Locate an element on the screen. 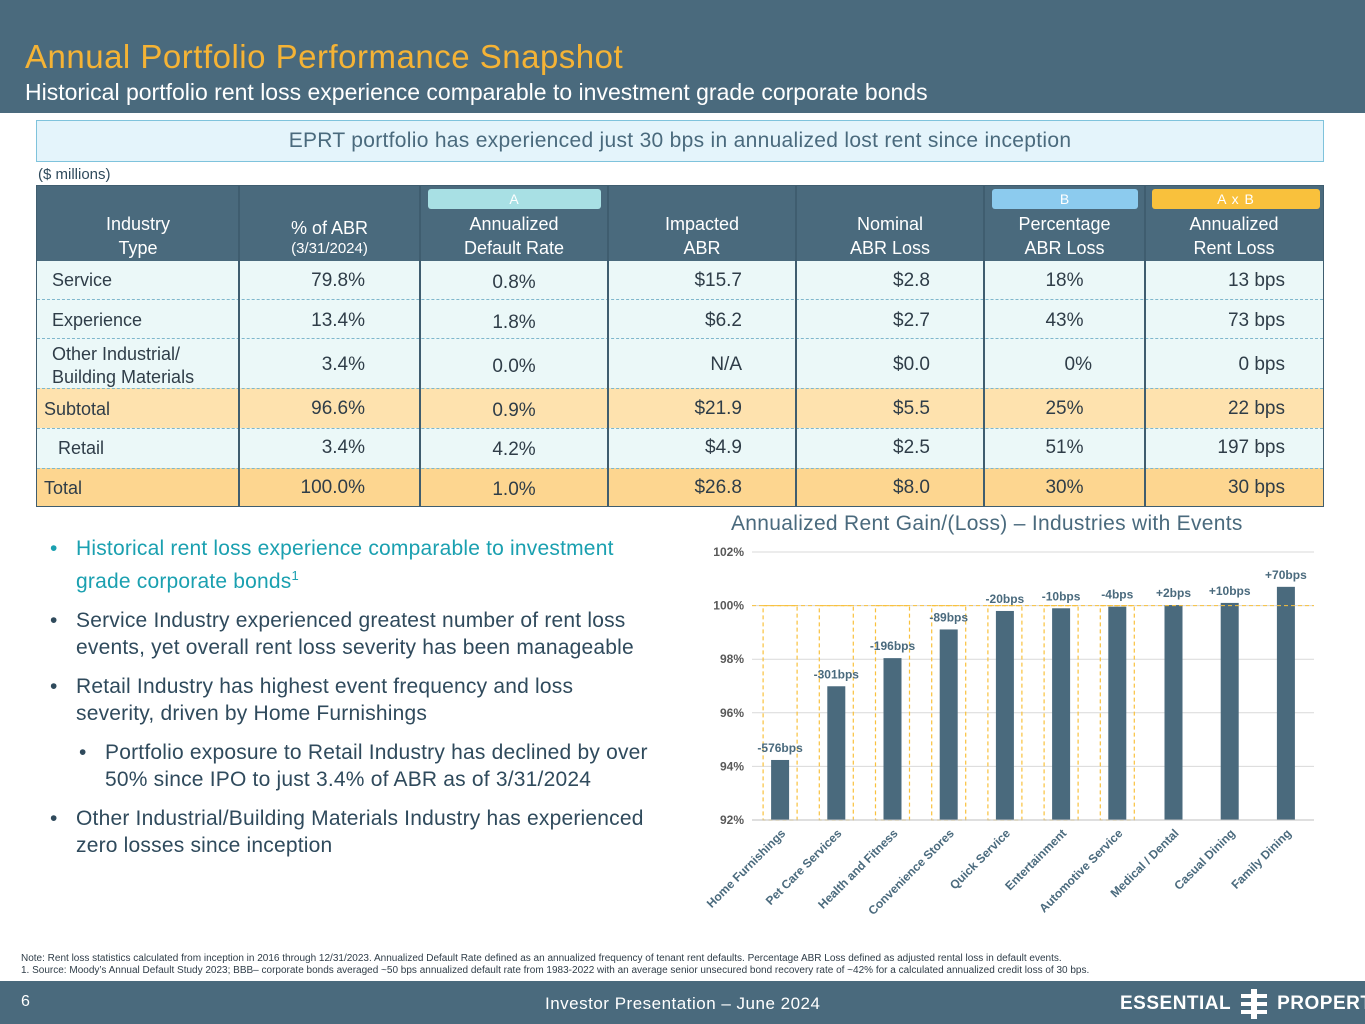 The width and height of the screenshot is (1365, 1024). y-tick-label: 100% is located at coordinates (728, 606).